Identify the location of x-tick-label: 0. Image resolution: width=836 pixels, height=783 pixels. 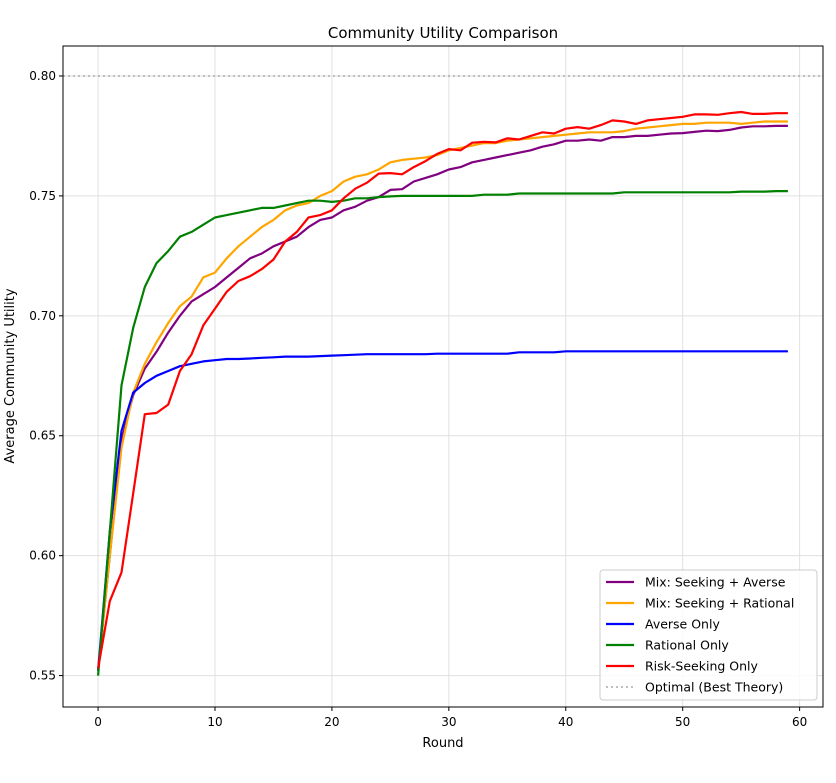
(98, 722).